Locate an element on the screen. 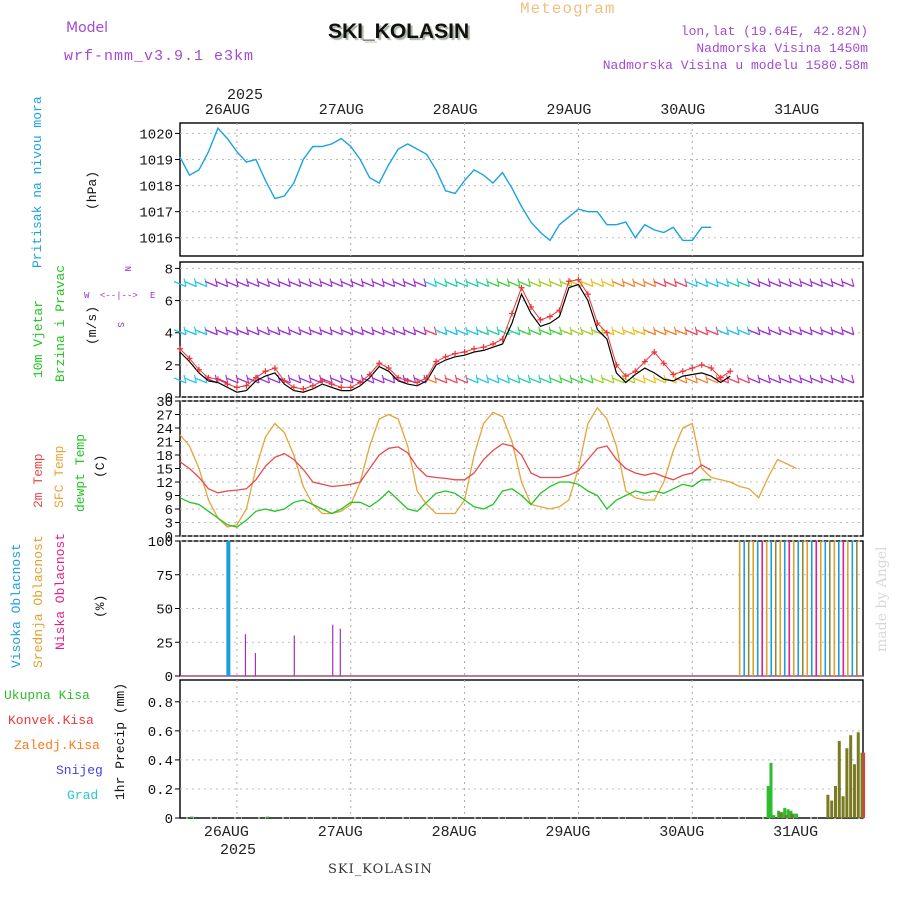 The height and width of the screenshot is (900, 900). legend-graupel: Grad is located at coordinates (82, 795).